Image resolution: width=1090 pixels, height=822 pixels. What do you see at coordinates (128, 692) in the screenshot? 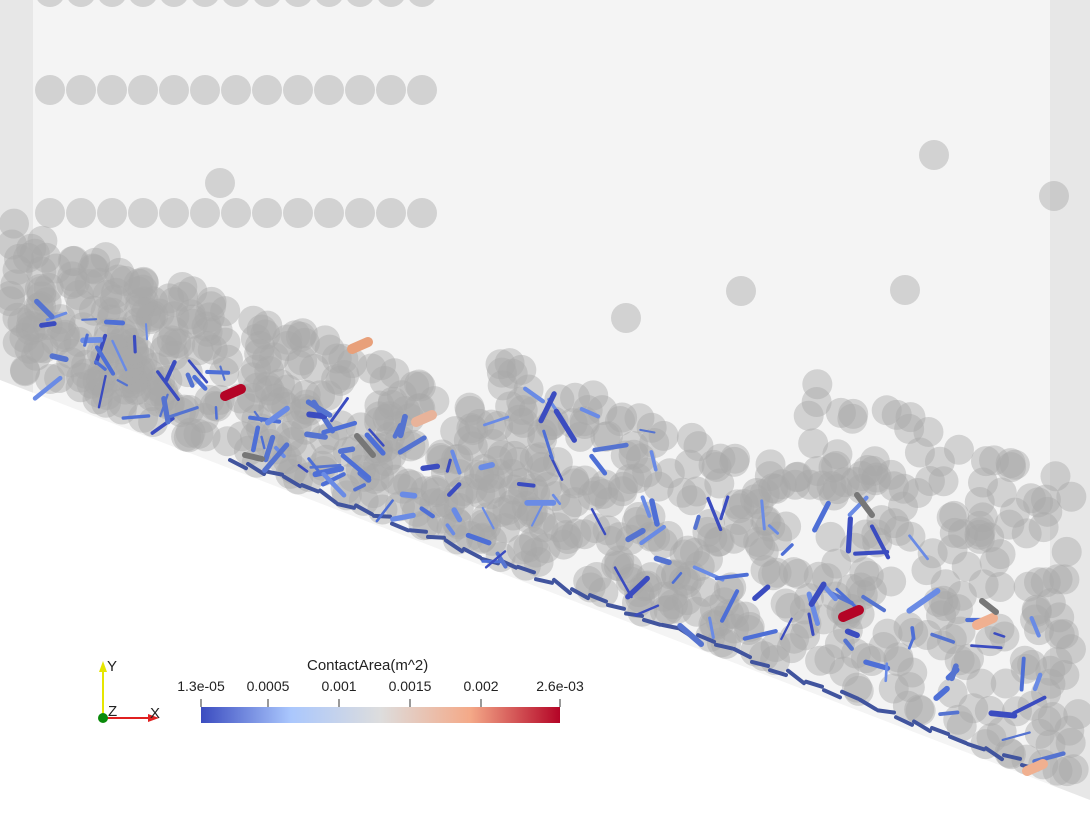
I see `orientation-axes` at bounding box center [128, 692].